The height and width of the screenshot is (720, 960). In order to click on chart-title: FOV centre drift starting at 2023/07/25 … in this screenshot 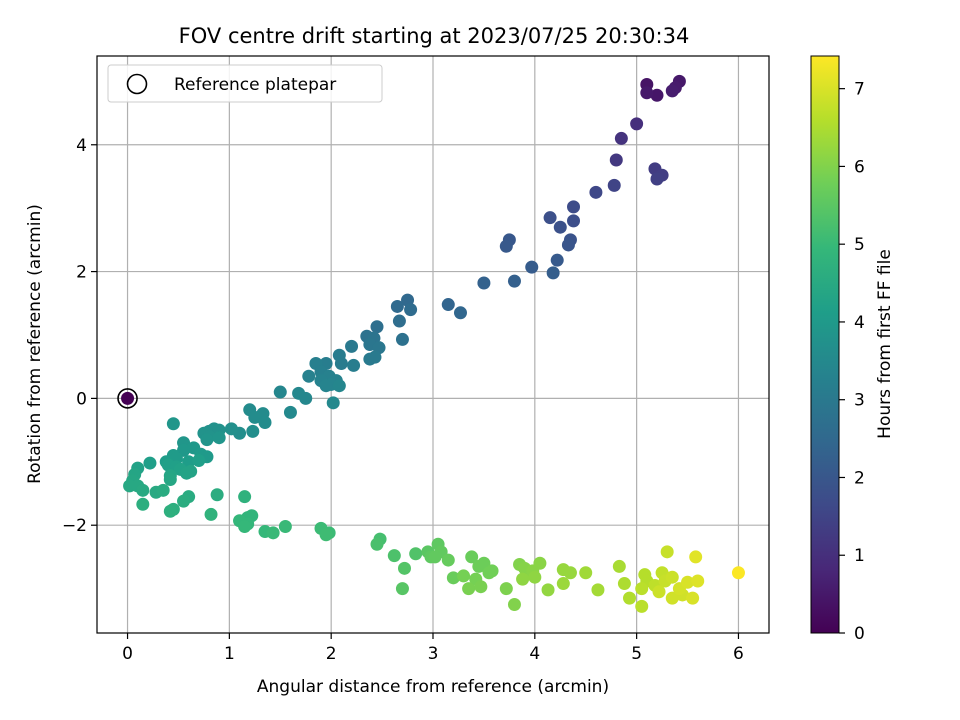, I will do `click(434, 36)`.